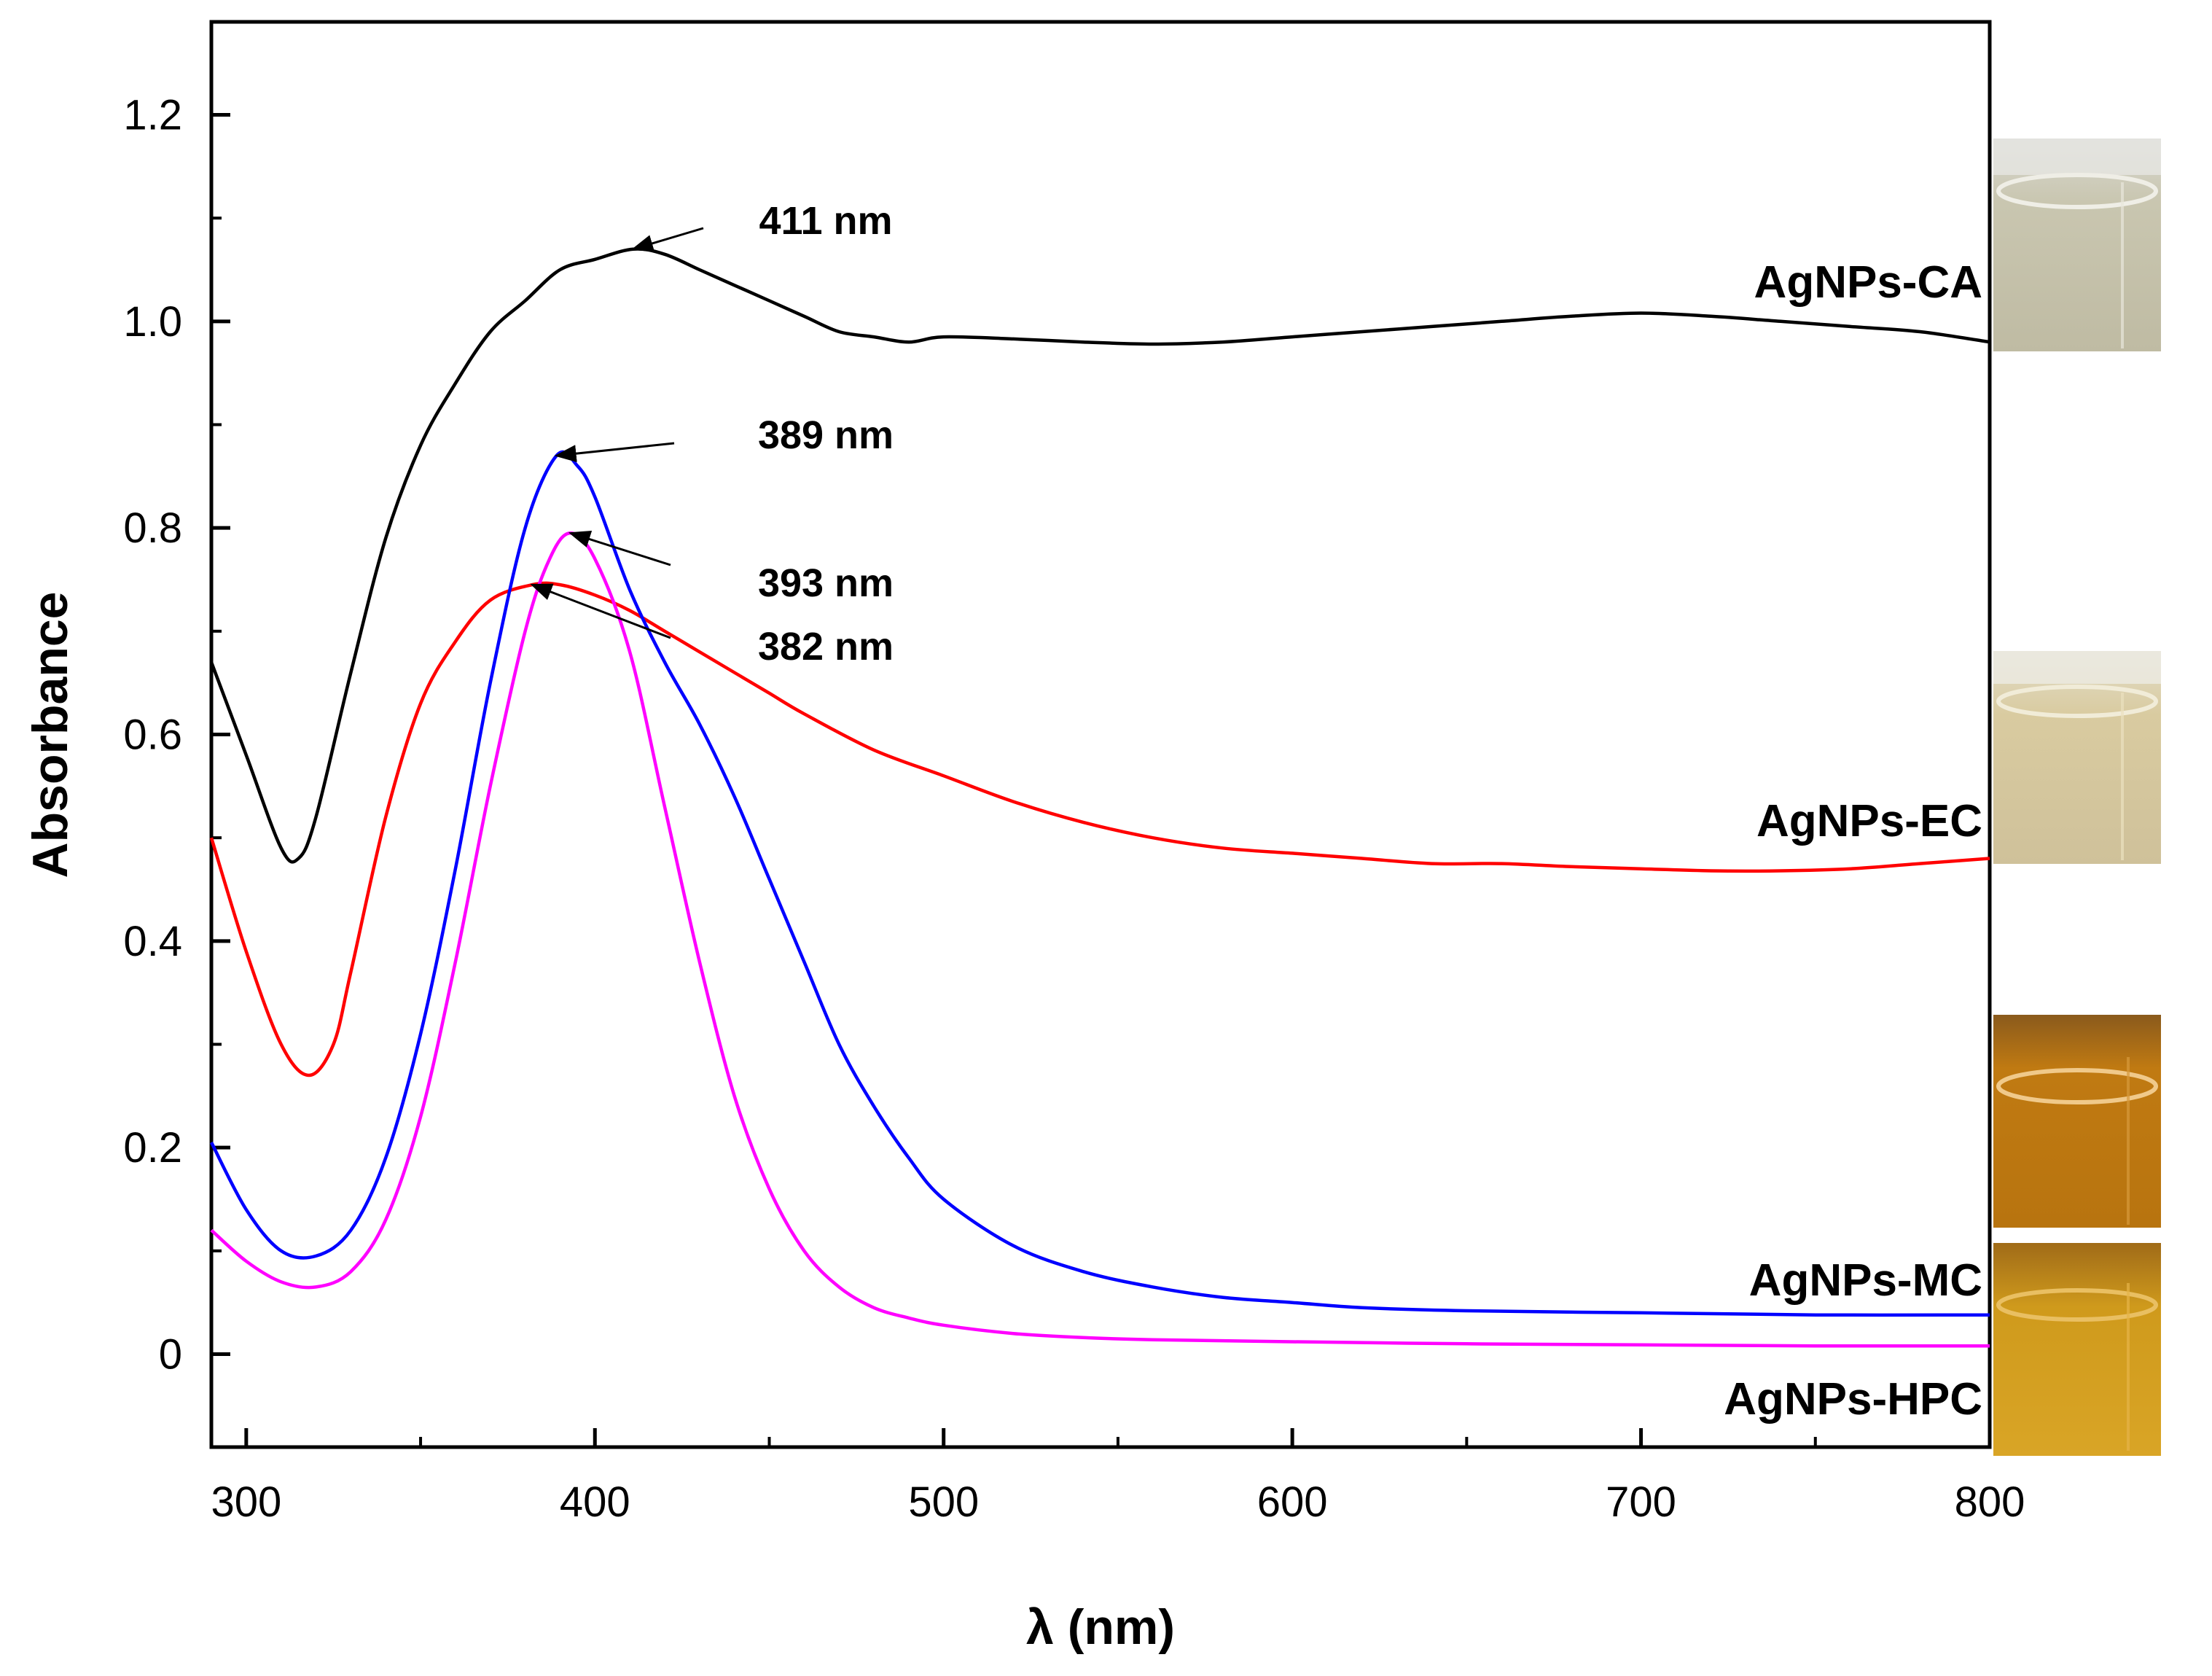  What do you see at coordinates (2077, 1350) in the screenshot?
I see `vial-photo-hpc` at bounding box center [2077, 1350].